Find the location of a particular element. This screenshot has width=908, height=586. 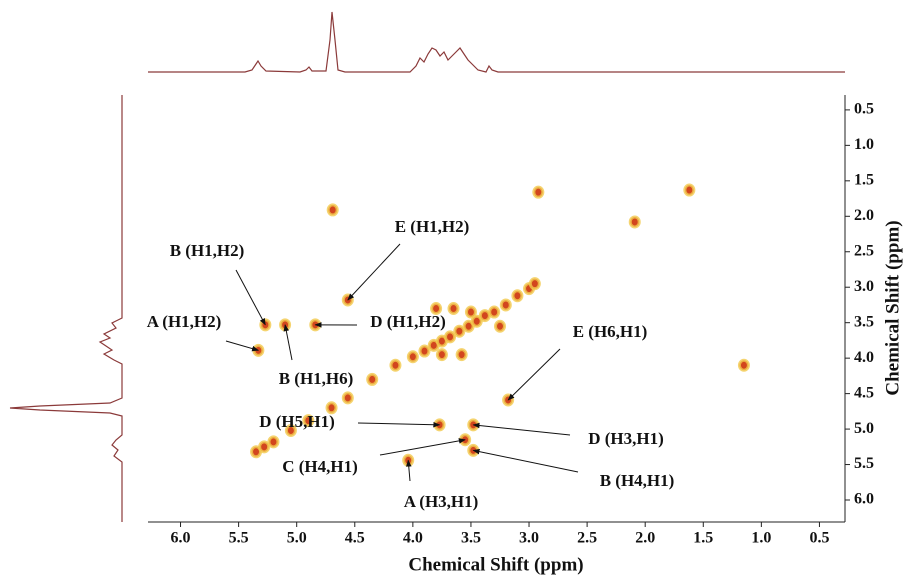

x-tick-label: 5.5 is located at coordinates (239, 538).